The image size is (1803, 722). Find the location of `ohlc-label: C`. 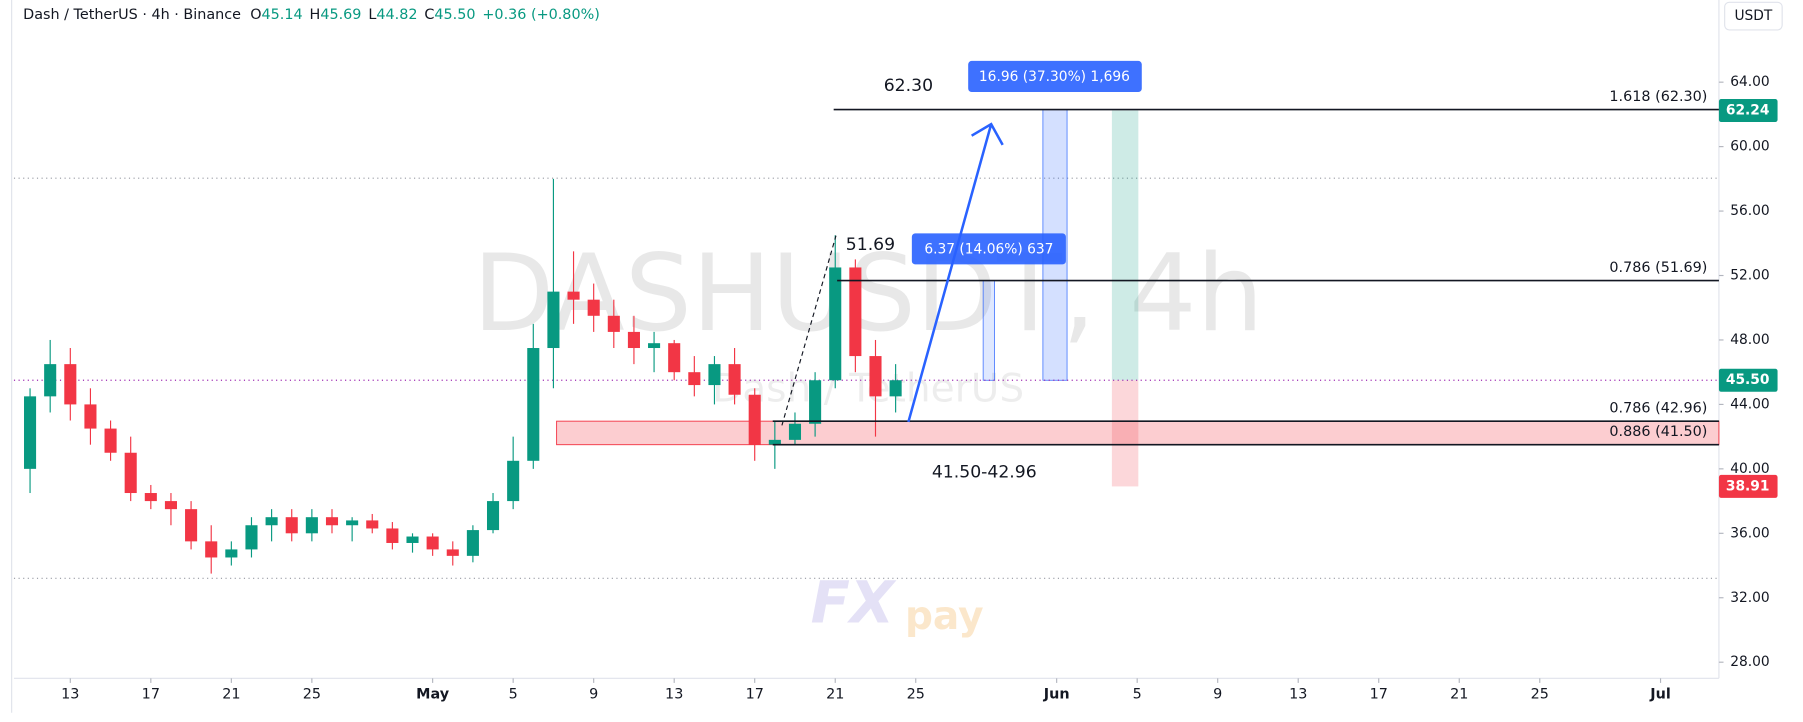

ohlc-label: C is located at coordinates (429, 15).